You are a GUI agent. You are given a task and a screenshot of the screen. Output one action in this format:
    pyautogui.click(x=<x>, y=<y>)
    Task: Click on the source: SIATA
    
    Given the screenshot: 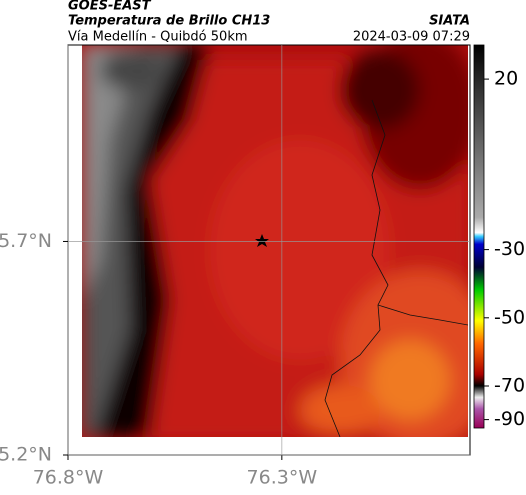 What is the action you would take?
    pyautogui.click(x=449, y=21)
    